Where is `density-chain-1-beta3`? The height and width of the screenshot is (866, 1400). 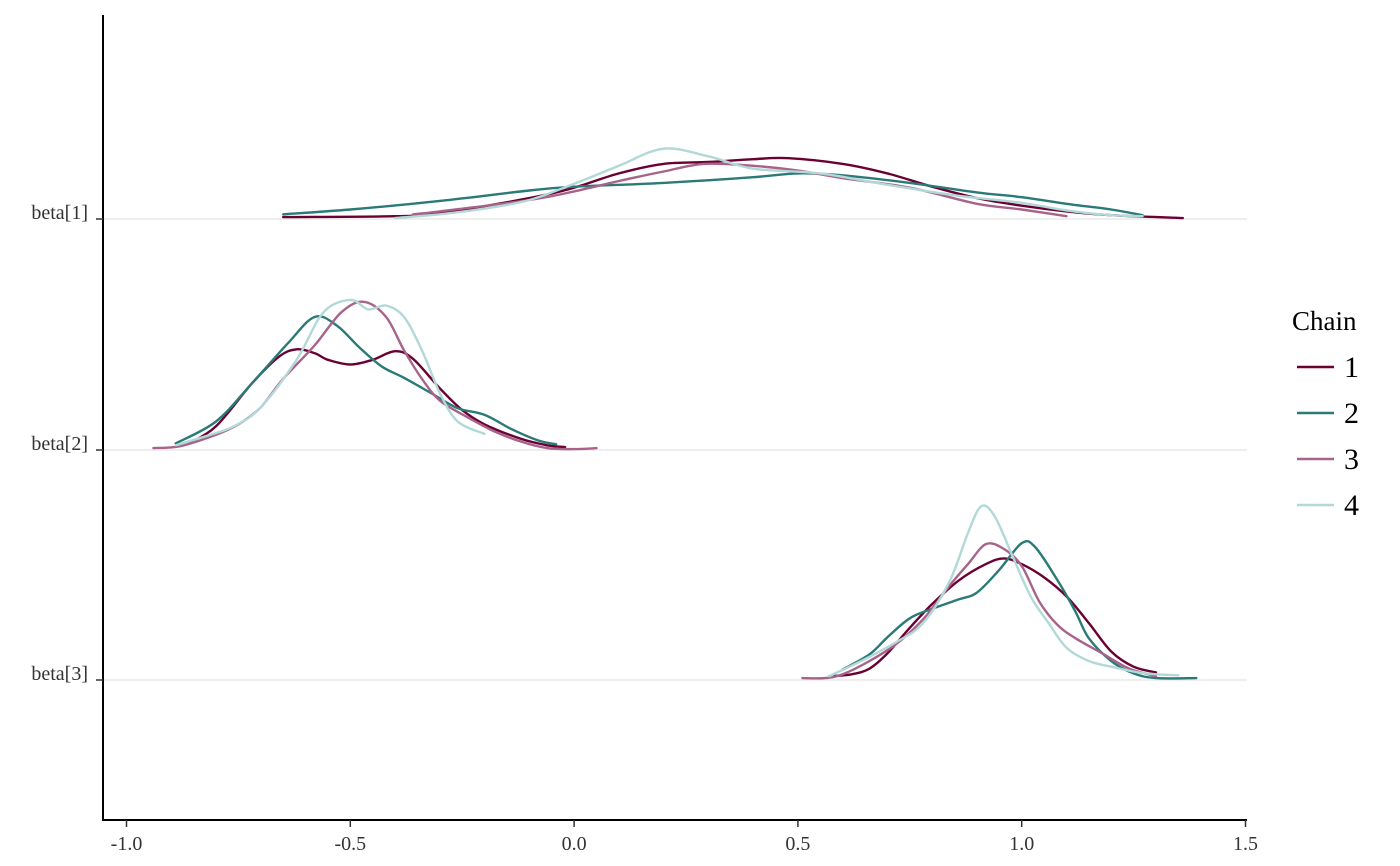
density-chain-1-beta3 is located at coordinates (993, 617).